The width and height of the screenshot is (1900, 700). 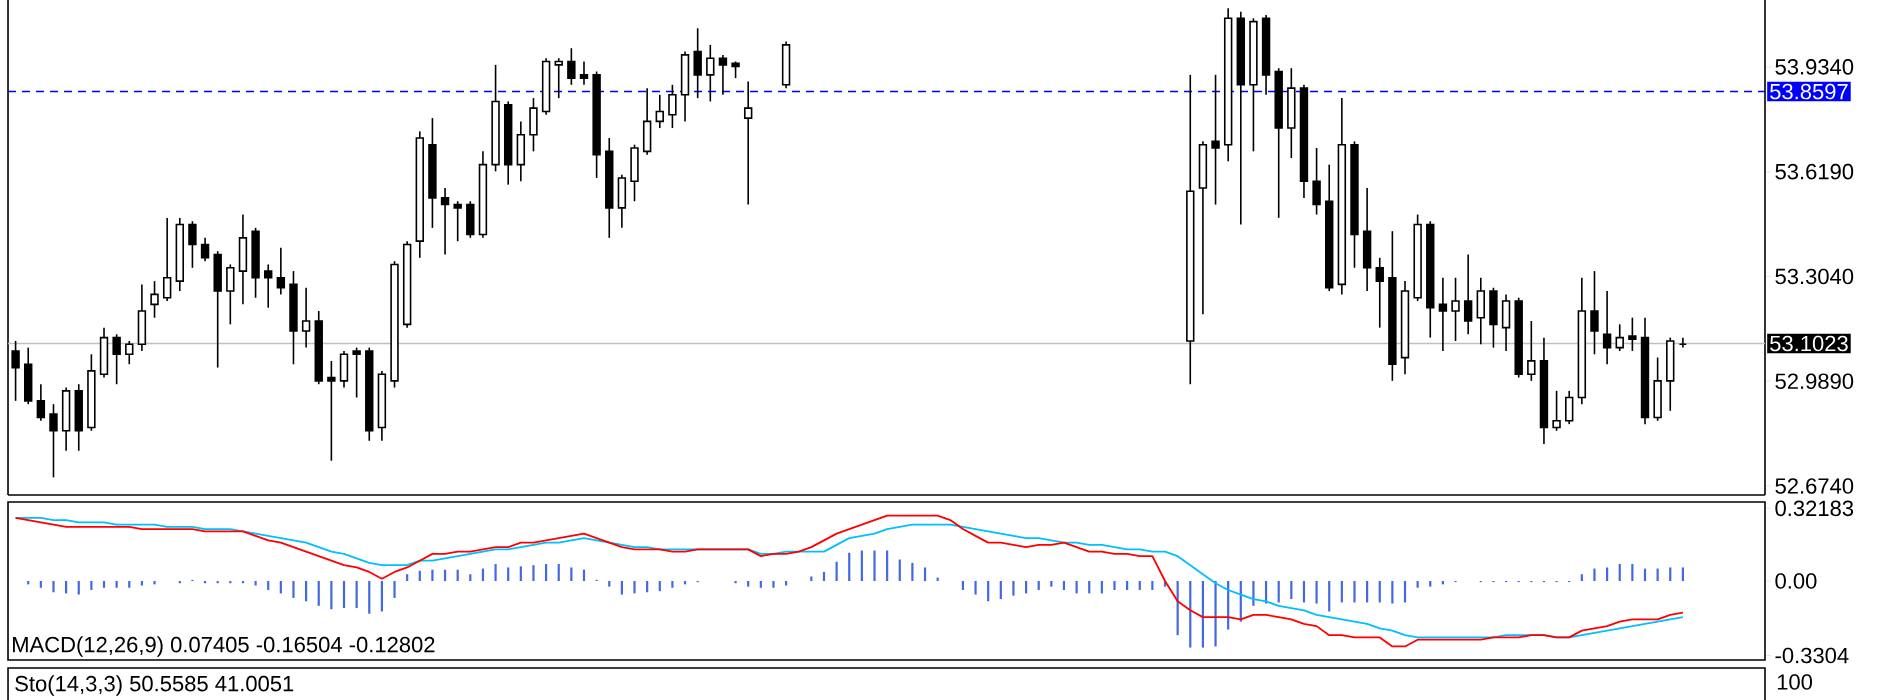 What do you see at coordinates (1795, 682) in the screenshot?
I see `text: 100` at bounding box center [1795, 682].